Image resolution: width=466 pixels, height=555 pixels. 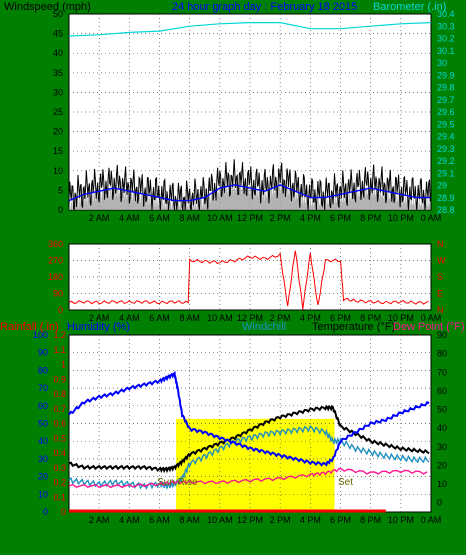 I want to click on compass-tick-label: W, so click(x=441, y=261).